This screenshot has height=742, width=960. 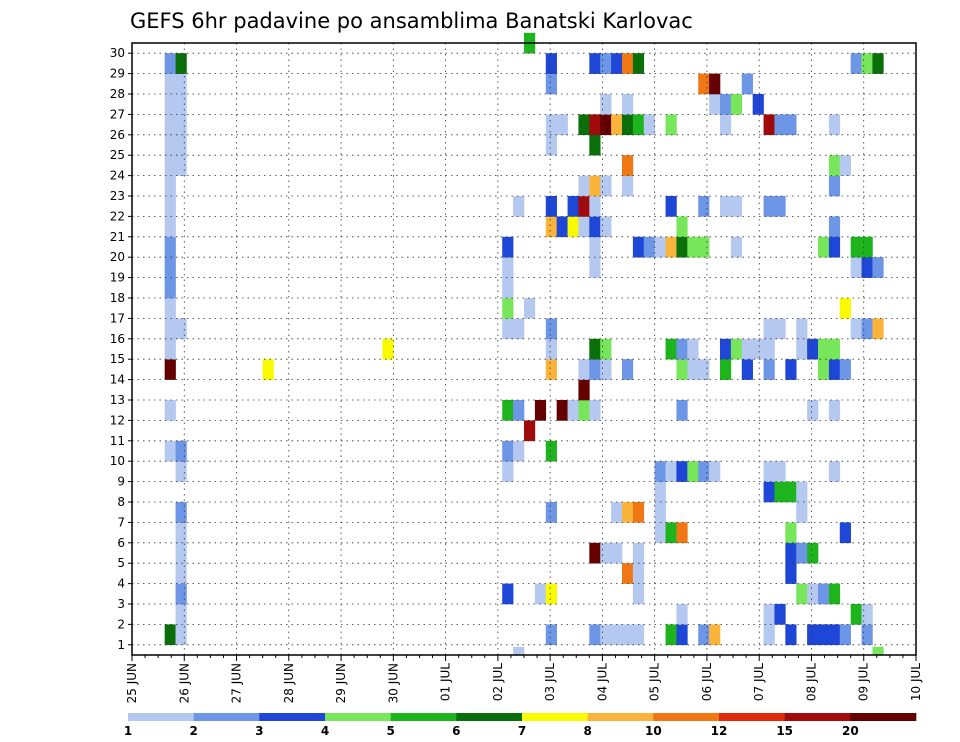 I want to click on y-tick-label: 20, so click(x=117, y=257).